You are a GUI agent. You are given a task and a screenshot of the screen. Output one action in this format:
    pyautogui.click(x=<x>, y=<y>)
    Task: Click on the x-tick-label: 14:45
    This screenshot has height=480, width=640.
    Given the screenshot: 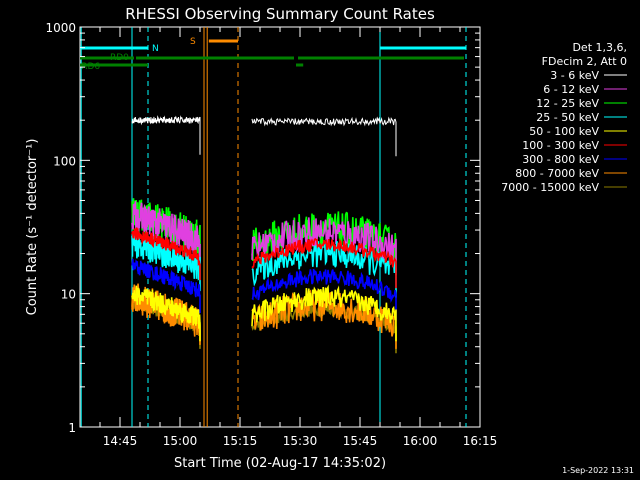 What is the action you would take?
    pyautogui.click(x=120, y=441)
    